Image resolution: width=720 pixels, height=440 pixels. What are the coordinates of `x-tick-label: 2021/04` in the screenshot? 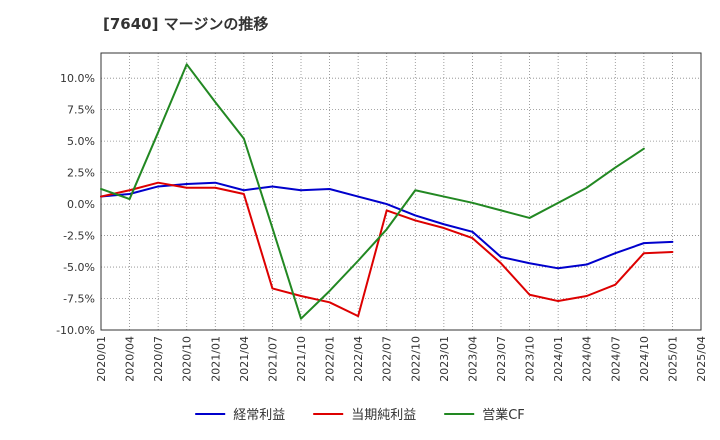 It's located at (244, 359).